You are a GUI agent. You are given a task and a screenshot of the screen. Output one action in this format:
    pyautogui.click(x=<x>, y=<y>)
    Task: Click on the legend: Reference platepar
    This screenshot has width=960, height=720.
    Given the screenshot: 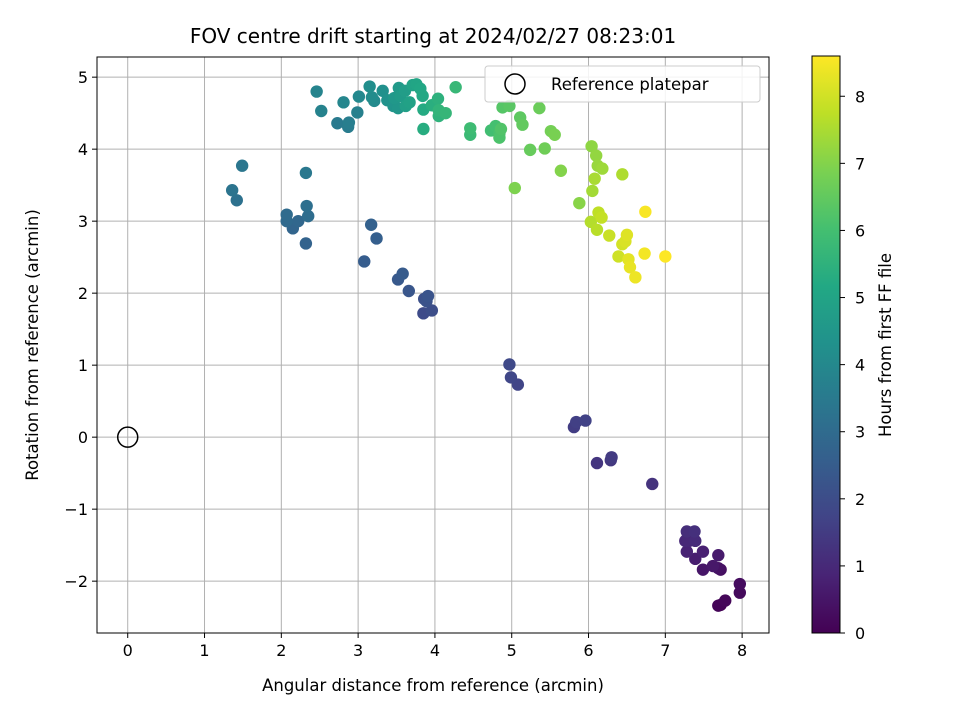 What is the action you would take?
    pyautogui.click(x=622, y=84)
    